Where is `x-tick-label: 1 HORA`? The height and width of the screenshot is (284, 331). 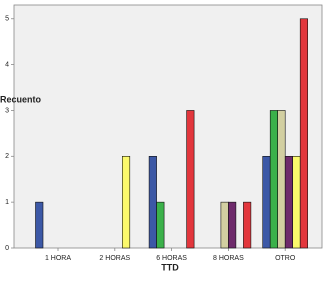 x-tick-label: 1 HORA is located at coordinates (58, 258).